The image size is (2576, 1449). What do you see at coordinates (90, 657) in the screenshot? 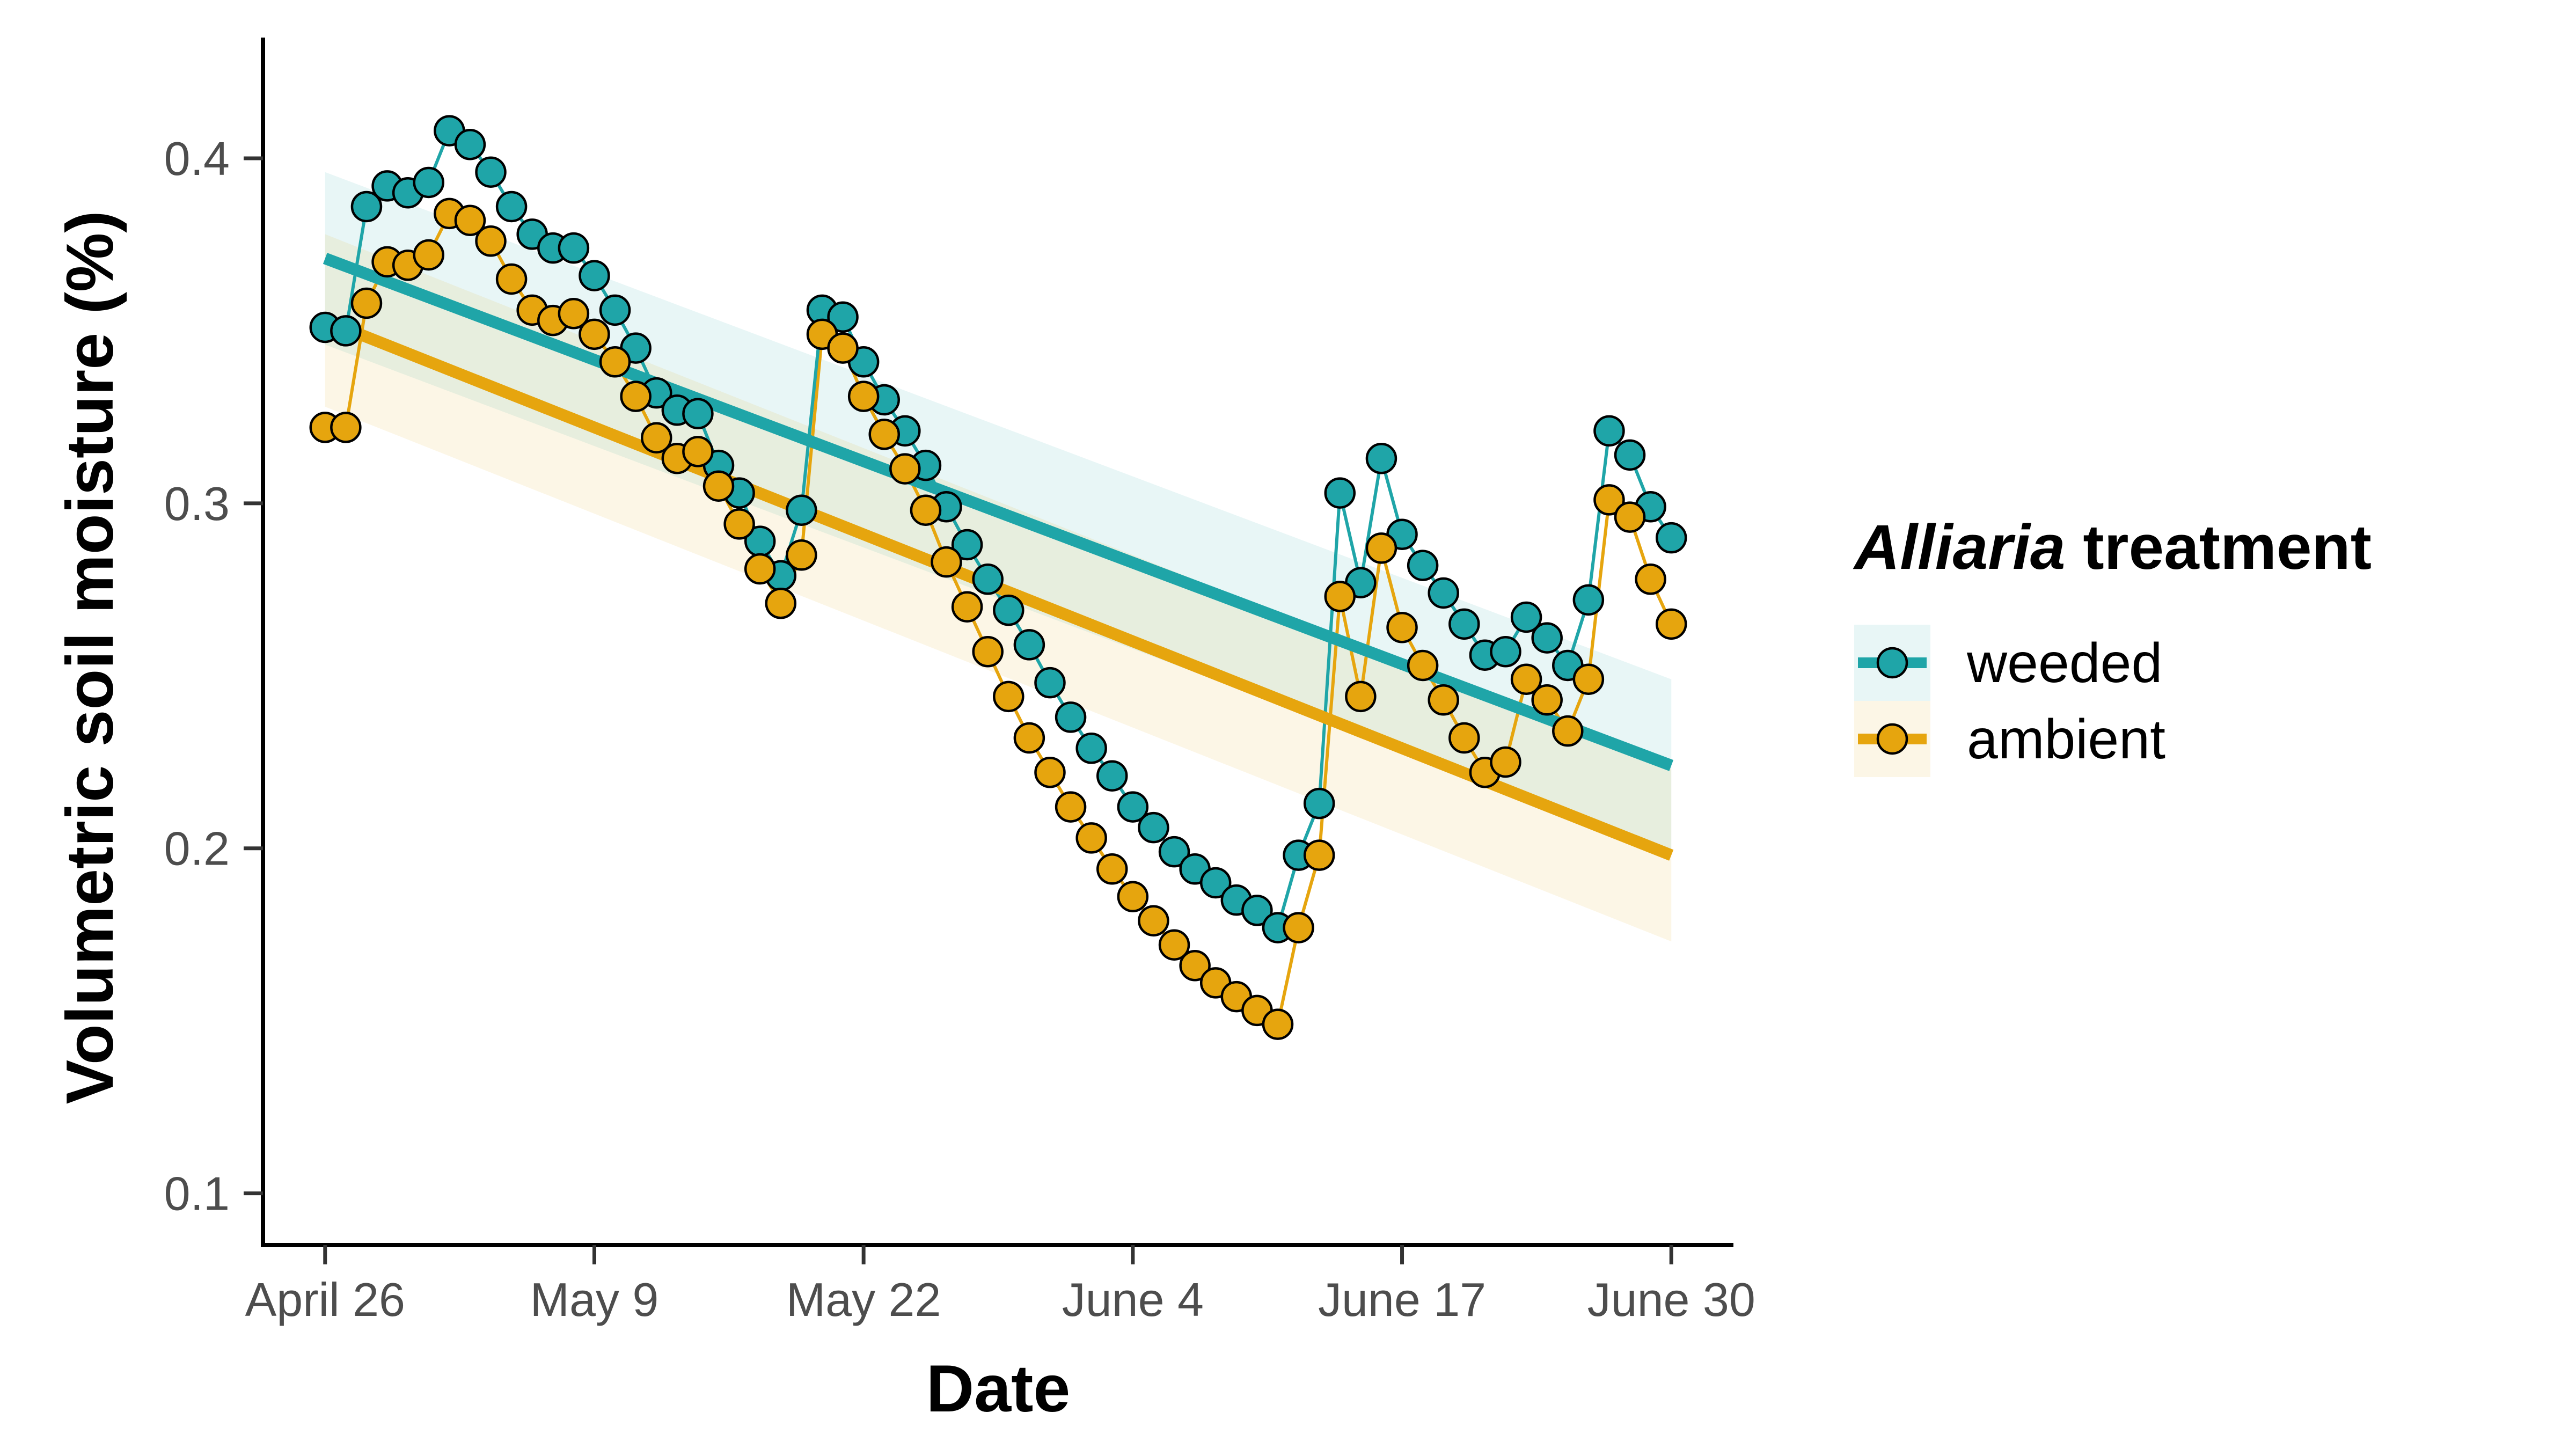
I see `y-axis-title: Volumetric soil moisture (%)` at bounding box center [90, 657].